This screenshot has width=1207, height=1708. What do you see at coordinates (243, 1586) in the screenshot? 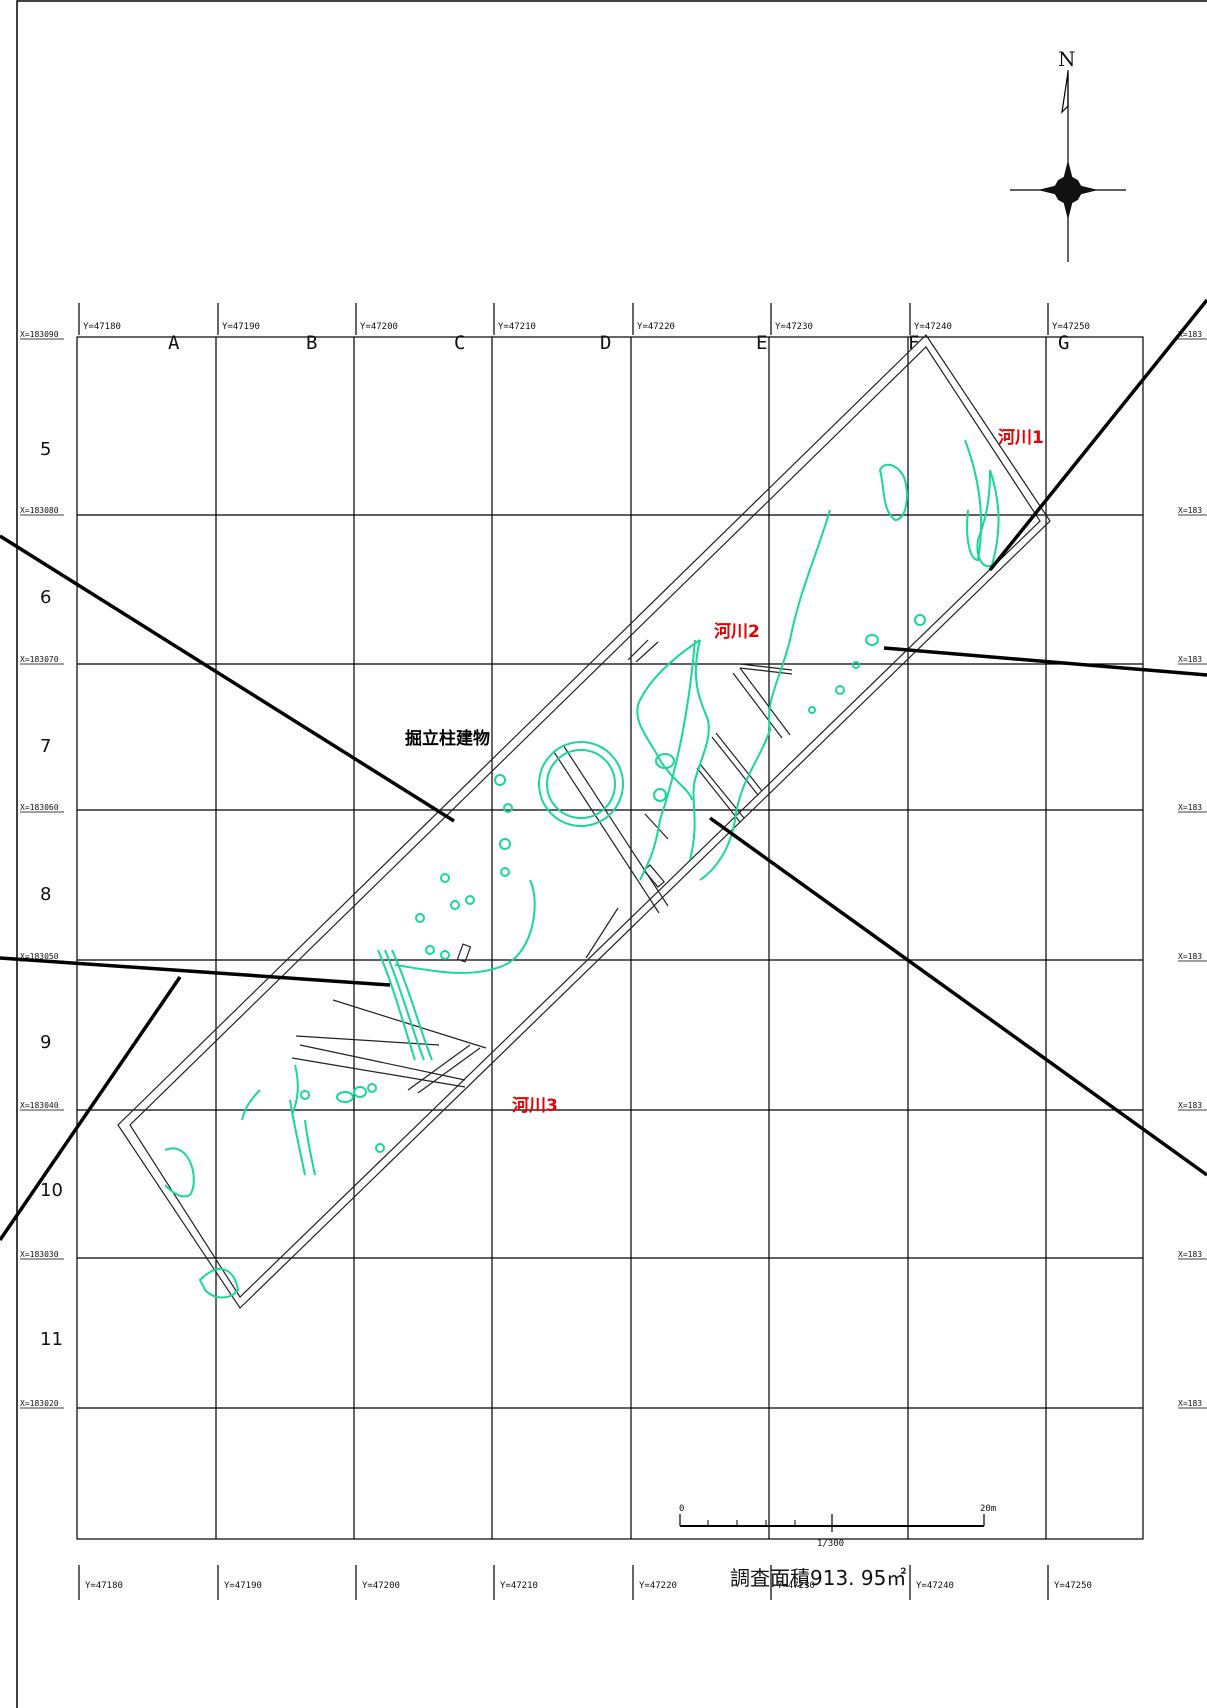
I see `y-tick-bottom: Y=47190` at bounding box center [243, 1586].